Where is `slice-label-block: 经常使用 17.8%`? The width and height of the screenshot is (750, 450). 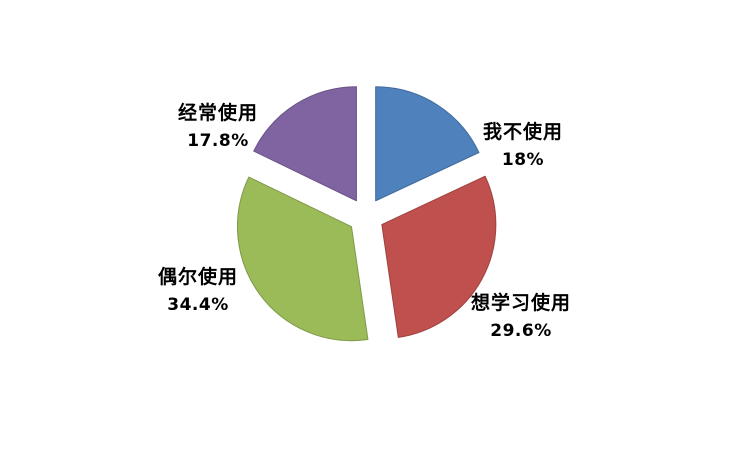
slice-label-block: 经常使用 17.8% is located at coordinates (218, 127).